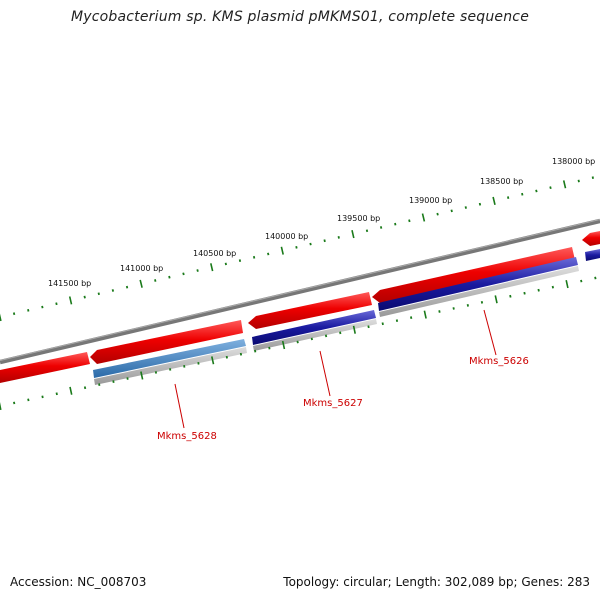  What do you see at coordinates (592, 255) in the screenshot?
I see `gene-bar-next` at bounding box center [592, 255].